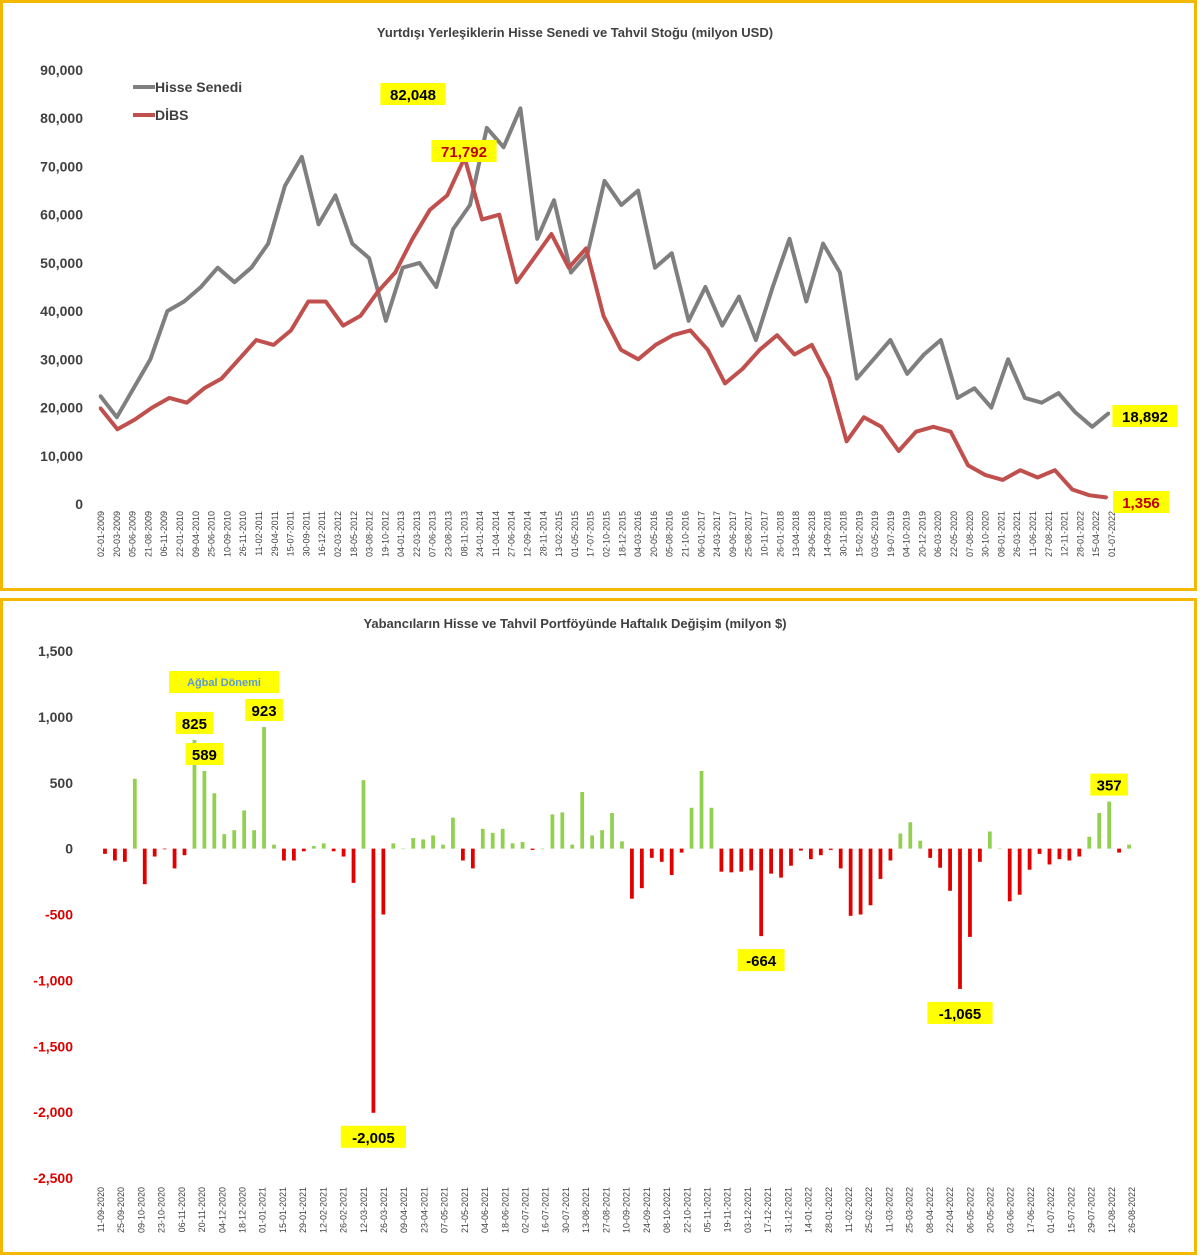 Image resolution: width=1200 pixels, height=1257 pixels. What do you see at coordinates (464, 533) in the screenshot?
I see `x-tick-label: 08-11-2013` at bounding box center [464, 533].